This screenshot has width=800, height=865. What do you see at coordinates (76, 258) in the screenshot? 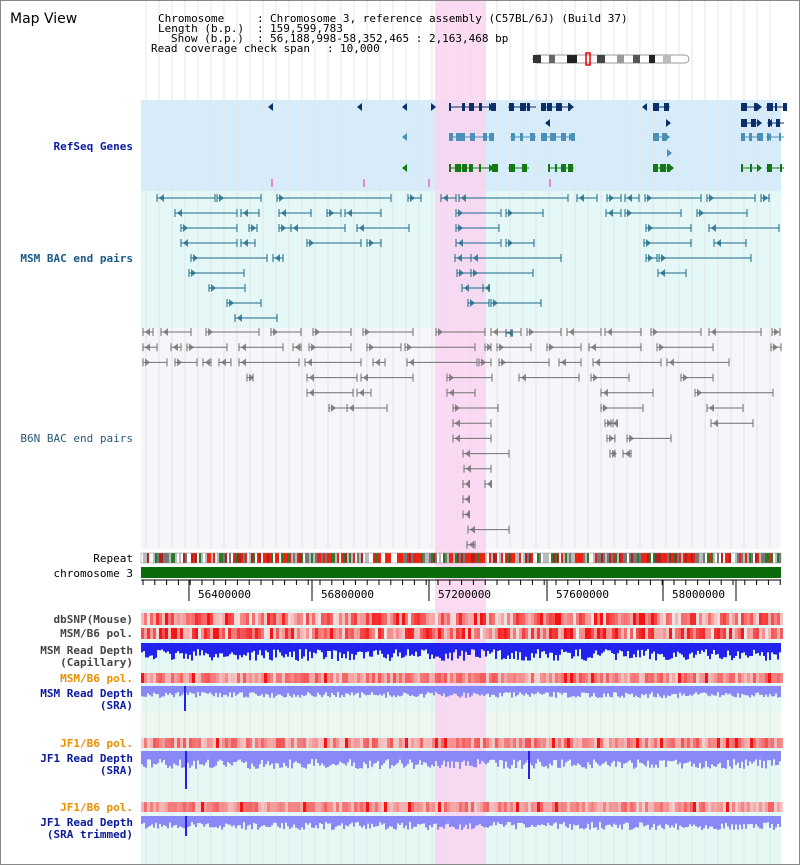
I see `track-label-msm-bac: MSM BAC end pairs` at bounding box center [76, 258].